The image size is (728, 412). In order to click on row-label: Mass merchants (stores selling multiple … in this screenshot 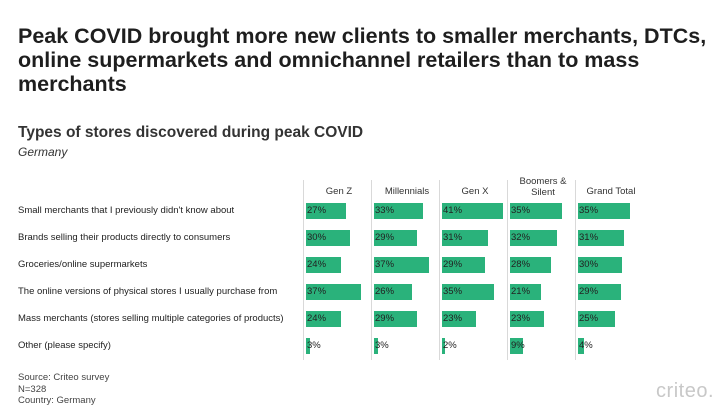, I will do `click(151, 318)`.